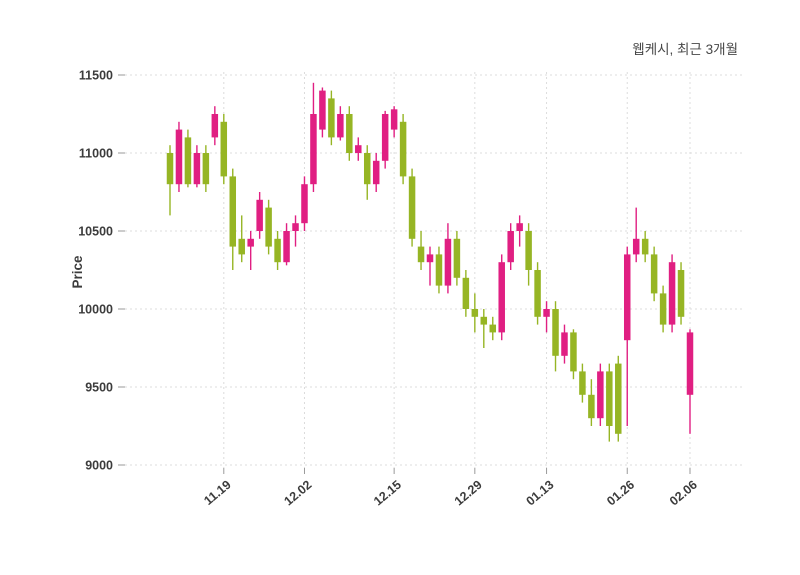 This screenshot has width=800, height=575. What do you see at coordinates (95, 310) in the screenshot?
I see `y-tick-label: 10000` at bounding box center [95, 310].